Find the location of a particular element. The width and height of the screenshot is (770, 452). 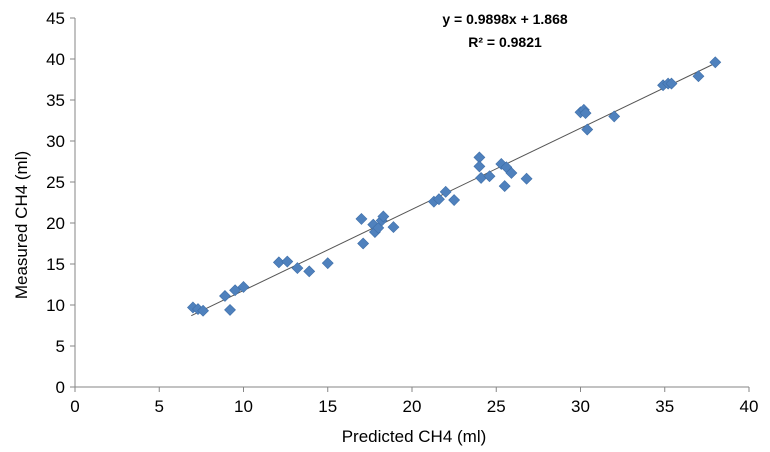

y-tick-label: 10 is located at coordinates (55, 305).